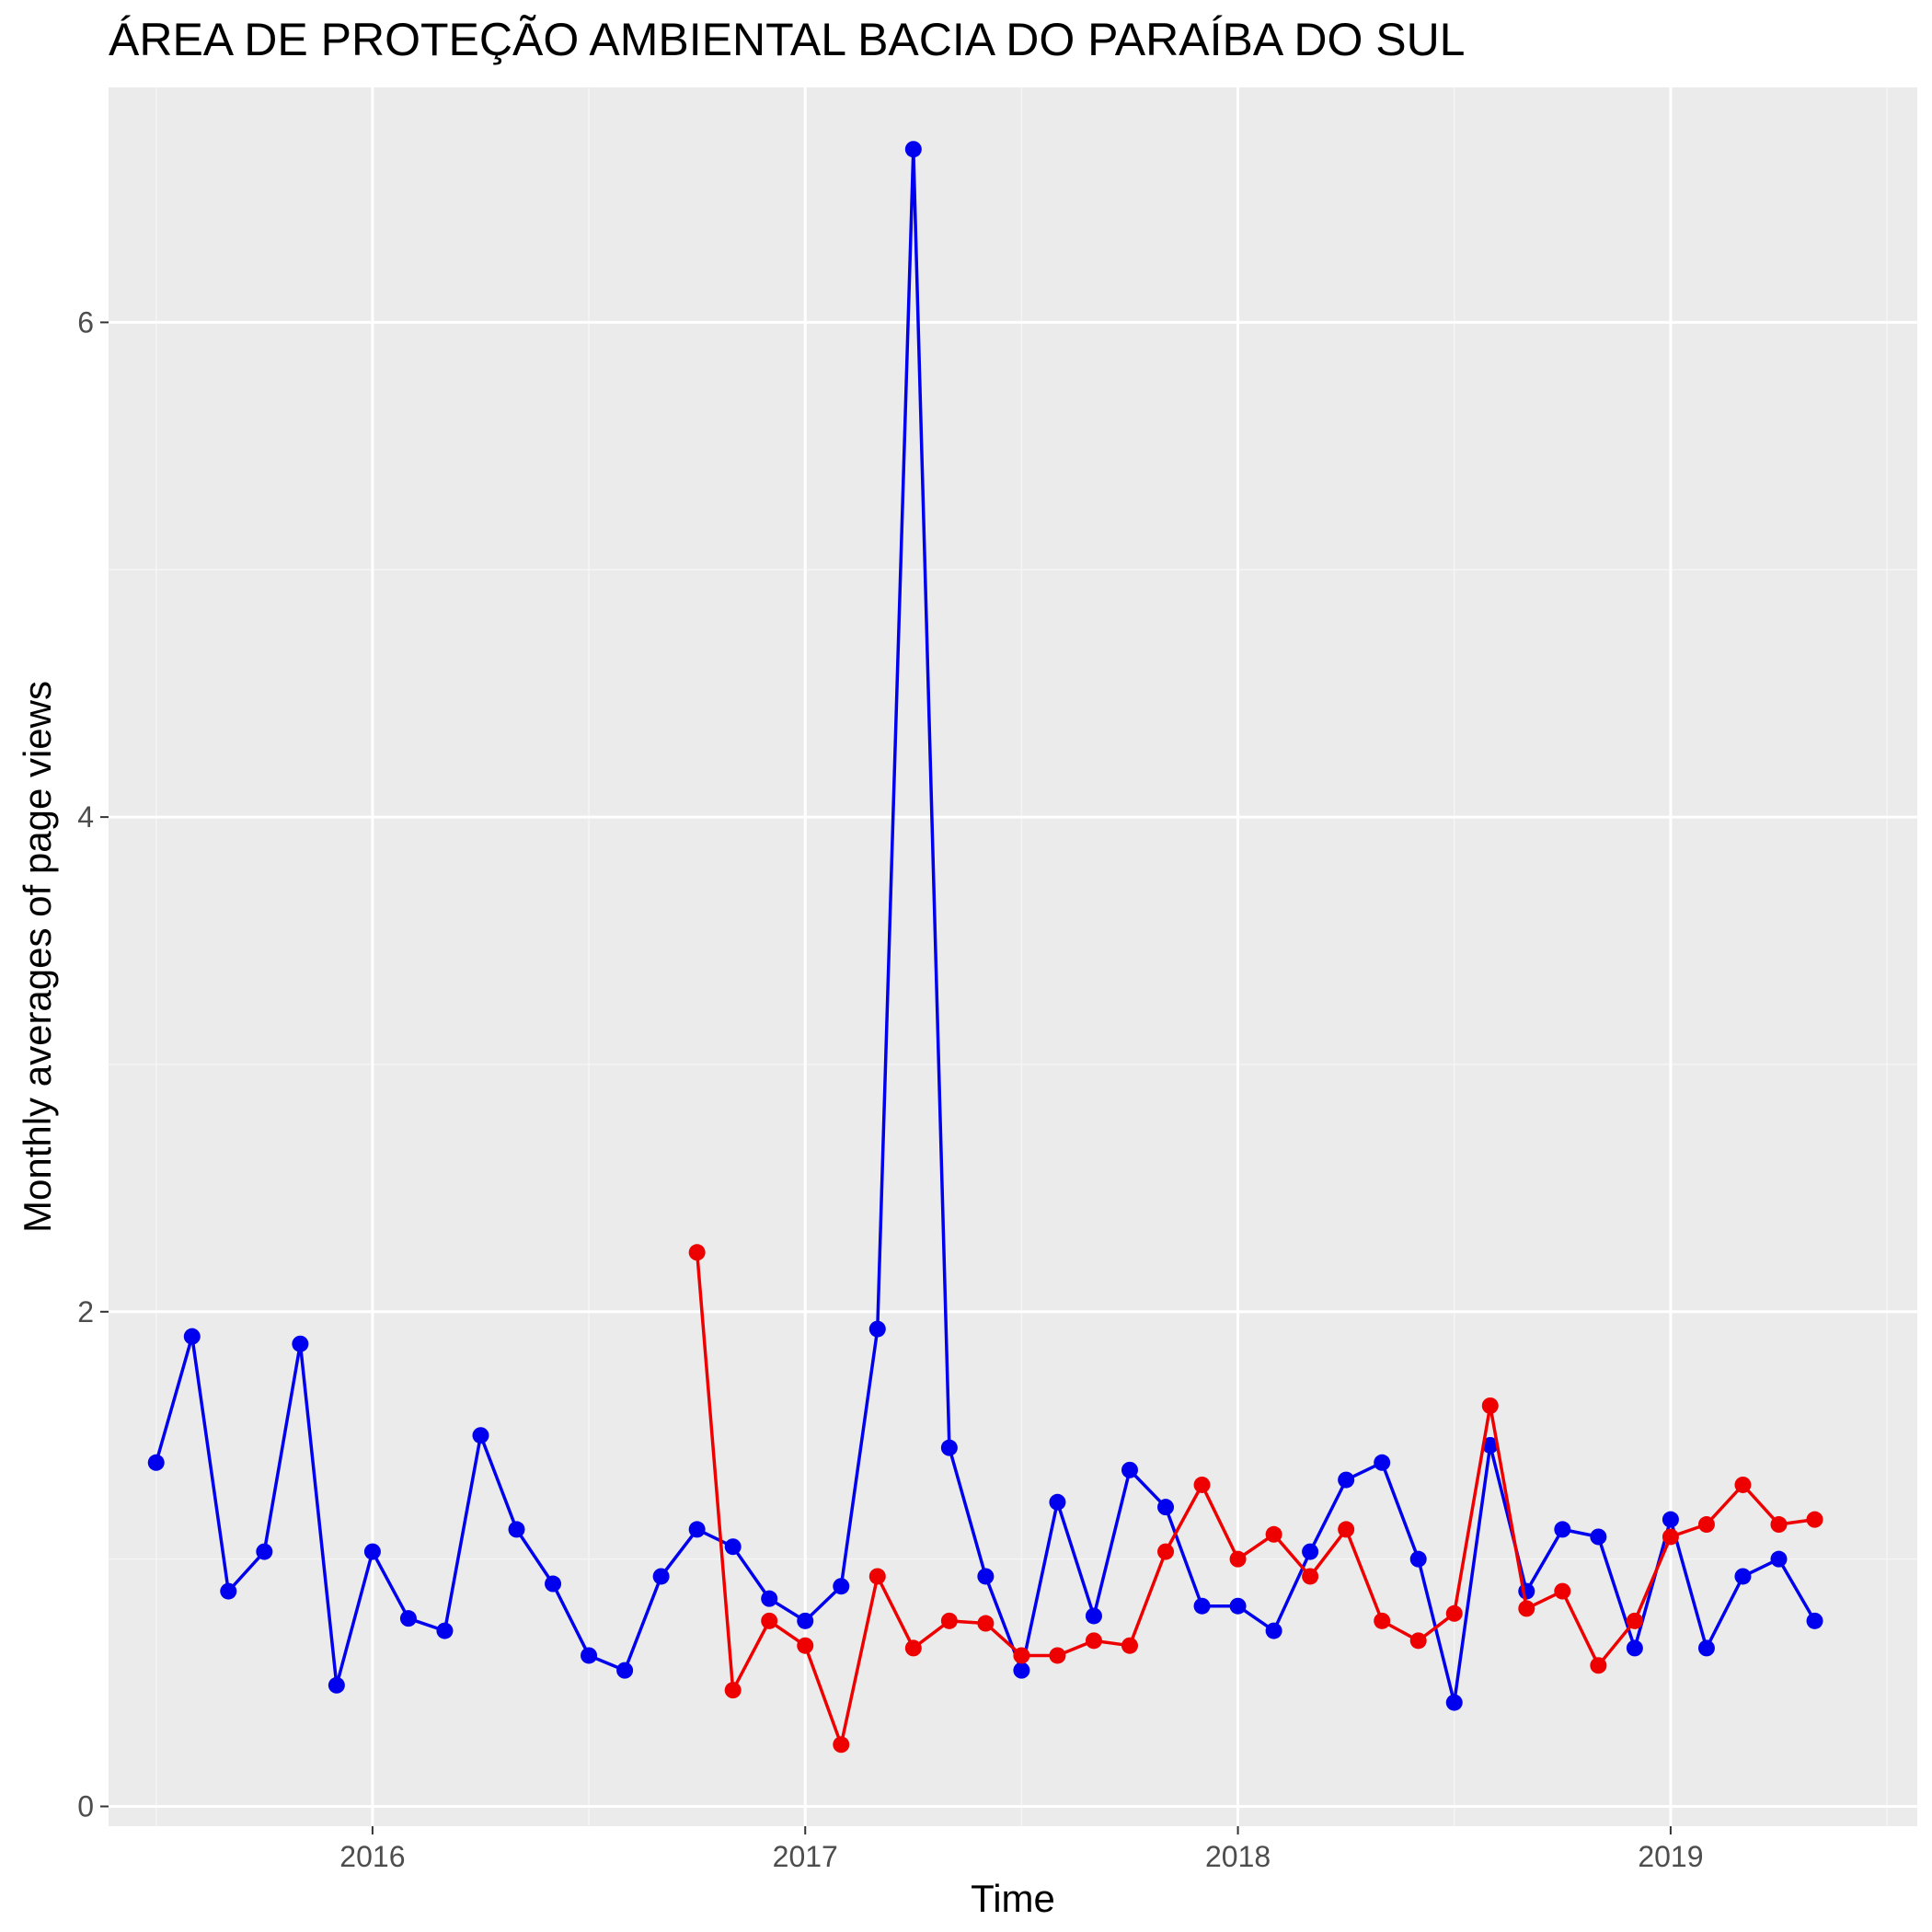 This screenshot has height=1932, width=1932. I want to click on x-tick-label: 2019, so click(1670, 1856).